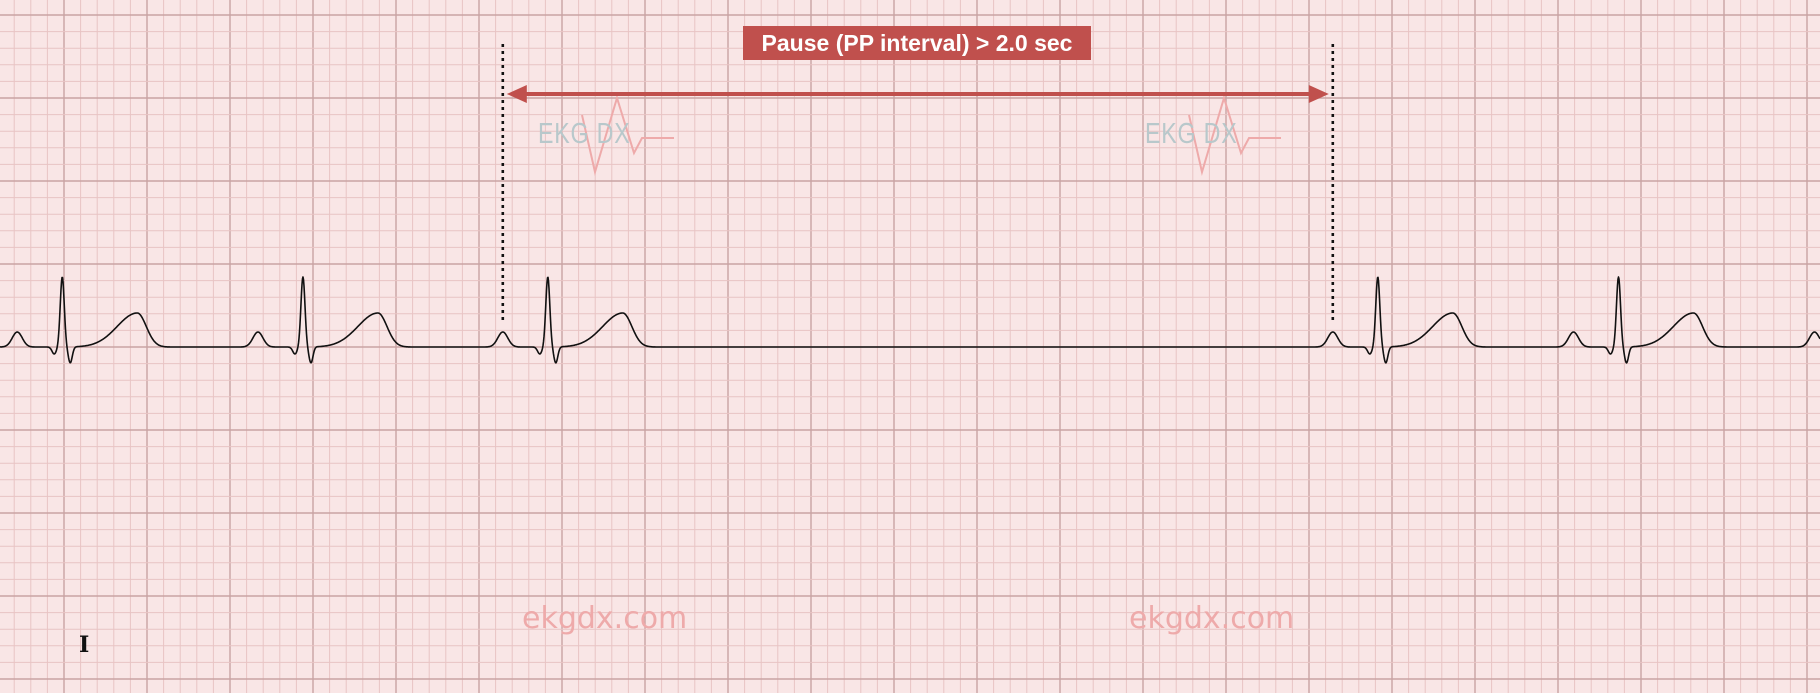 This screenshot has height=693, width=1820. What do you see at coordinates (1318, 94) in the screenshot?
I see `arrow-head-right` at bounding box center [1318, 94].